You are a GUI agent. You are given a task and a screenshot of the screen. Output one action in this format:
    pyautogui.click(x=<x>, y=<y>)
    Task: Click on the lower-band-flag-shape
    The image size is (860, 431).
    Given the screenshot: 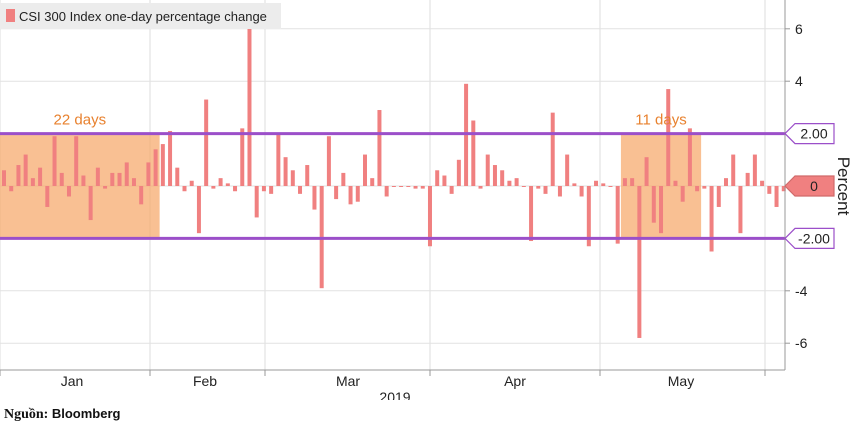 What is the action you would take?
    pyautogui.click(x=809, y=238)
    